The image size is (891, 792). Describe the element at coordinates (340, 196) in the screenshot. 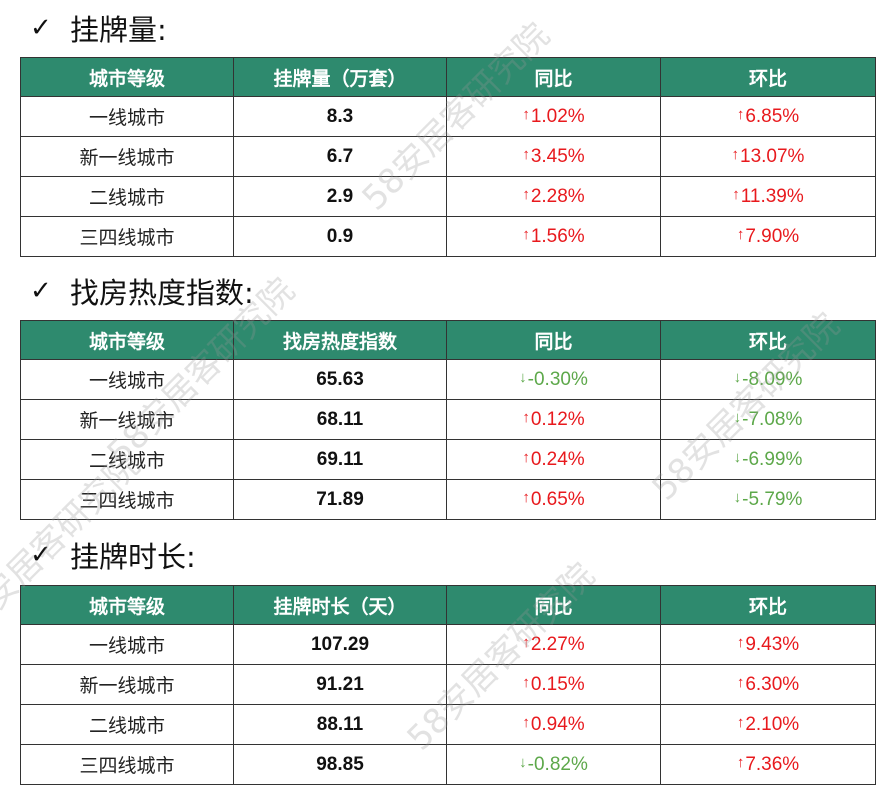

I see `value-cell: 2.9` at that location.